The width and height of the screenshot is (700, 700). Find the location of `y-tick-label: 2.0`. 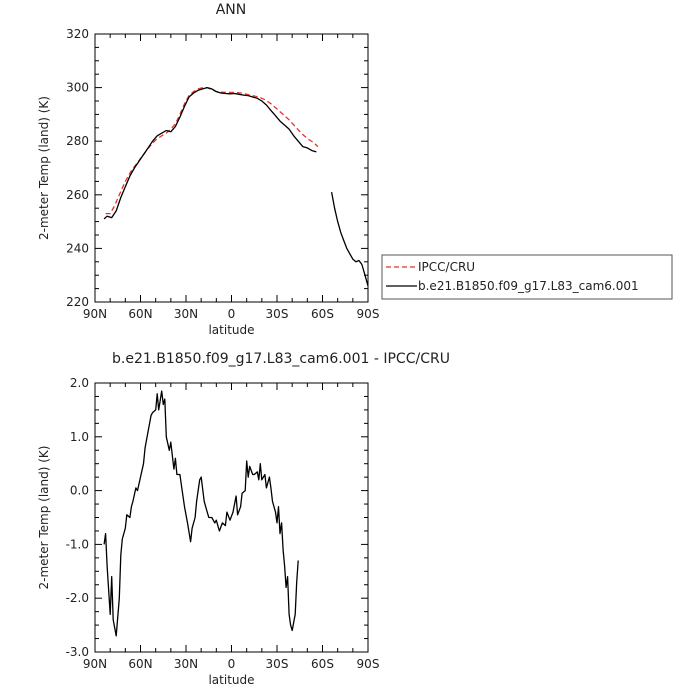

y-tick-label: 2.0 is located at coordinates (79, 383).